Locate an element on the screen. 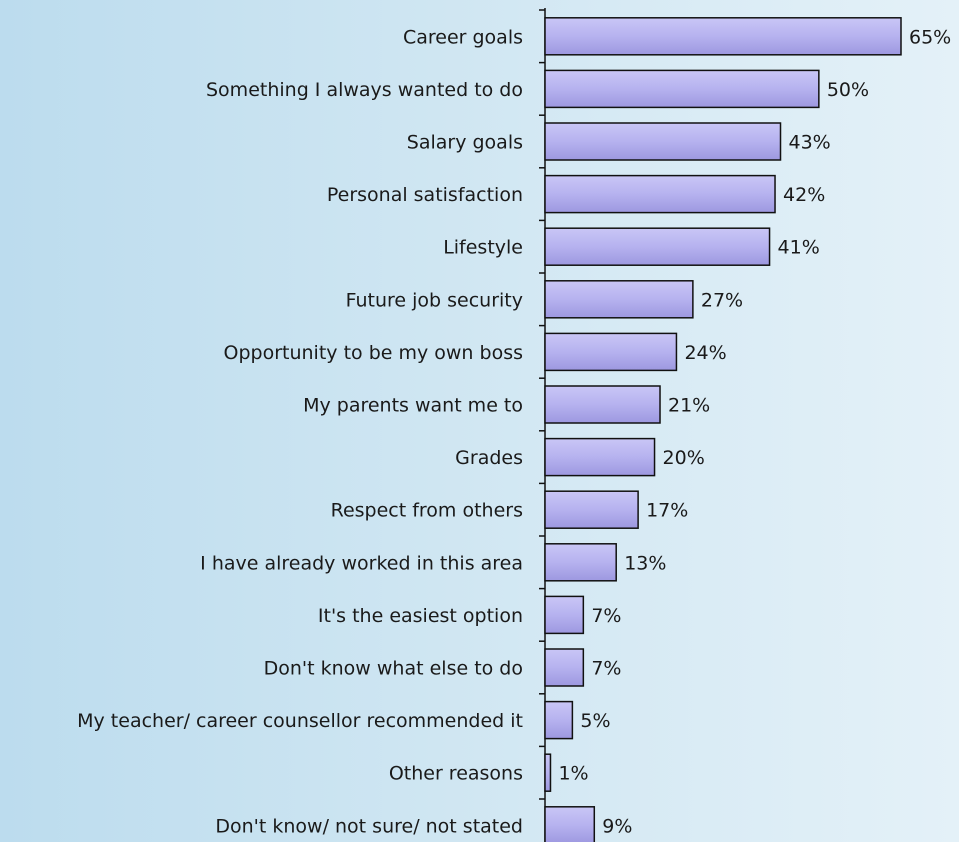  category-label: Don't know what else to do is located at coordinates (393, 669).